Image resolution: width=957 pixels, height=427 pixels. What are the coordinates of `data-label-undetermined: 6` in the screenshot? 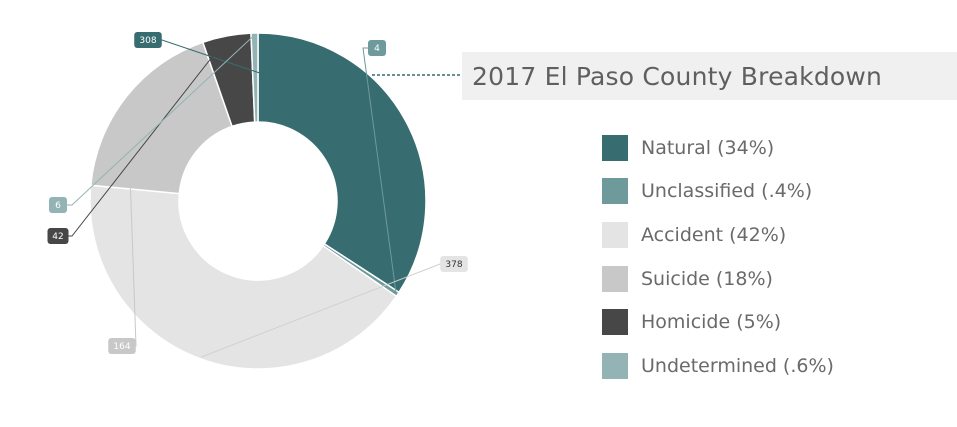 It's located at (58, 206).